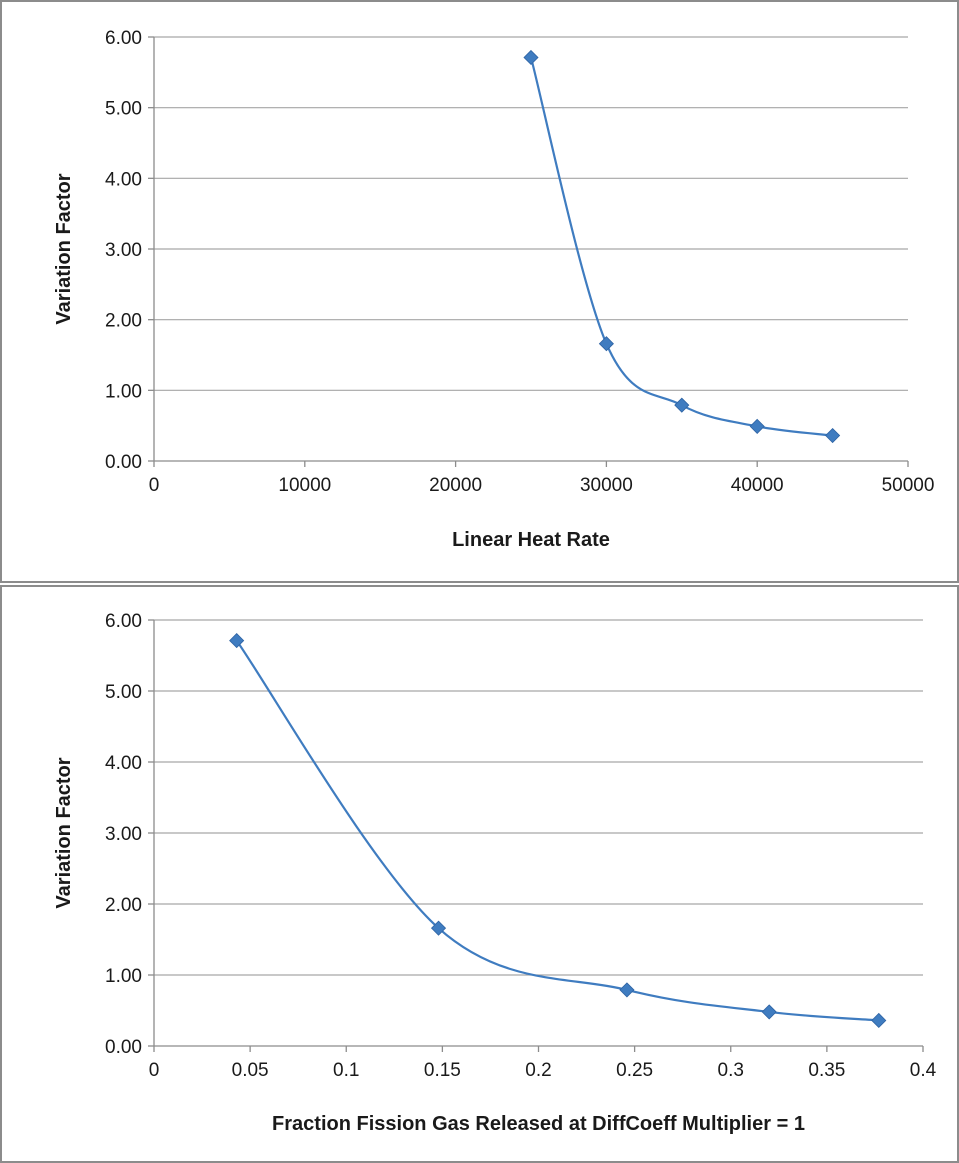  Describe the element at coordinates (538, 1070) in the screenshot. I see `x-tick-label: 0.2` at that location.